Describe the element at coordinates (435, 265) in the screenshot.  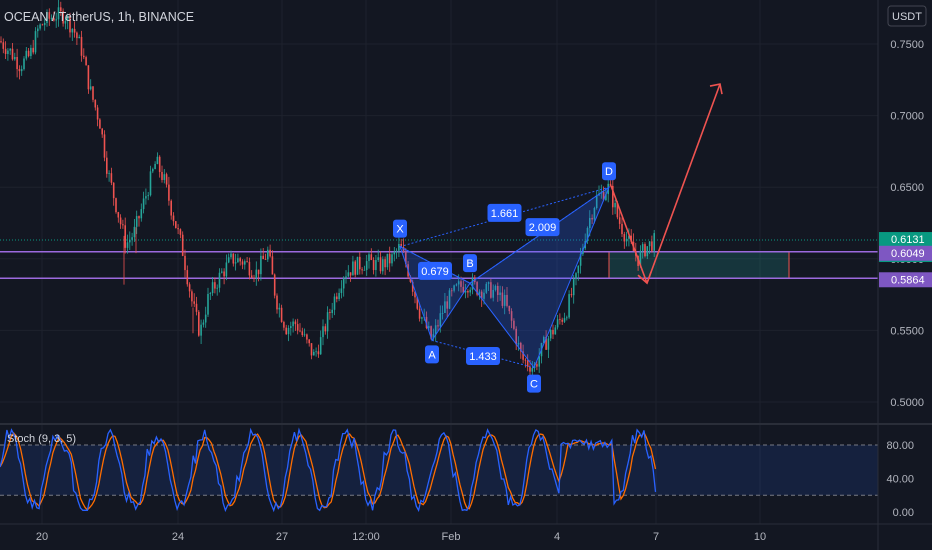
I see `pattern-ratio-line` at that location.